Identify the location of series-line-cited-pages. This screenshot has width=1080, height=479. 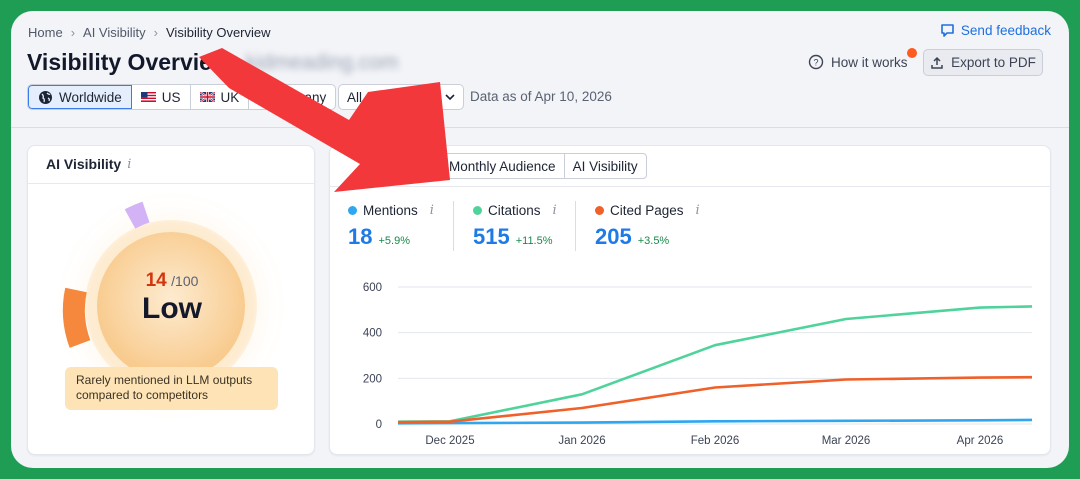
(715, 399).